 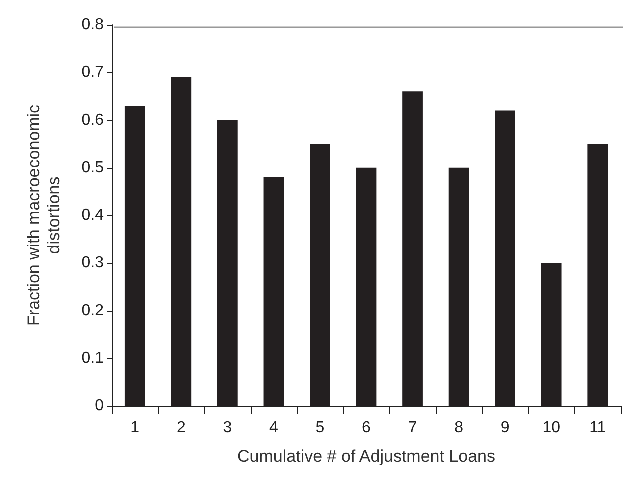 I want to click on x-tick-label: 6, so click(x=367, y=428).